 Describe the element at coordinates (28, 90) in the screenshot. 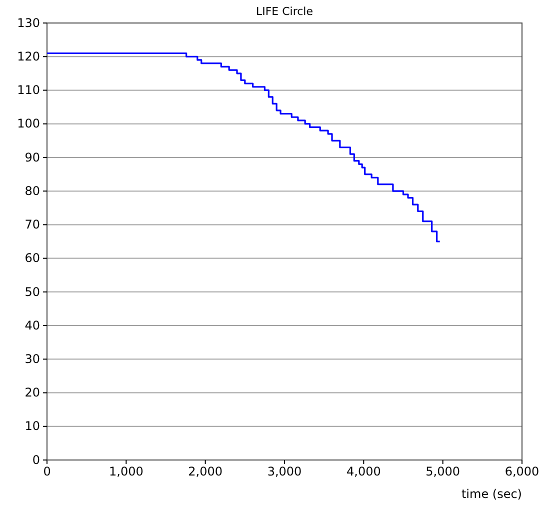

I see `y-tick-label: 110` at that location.